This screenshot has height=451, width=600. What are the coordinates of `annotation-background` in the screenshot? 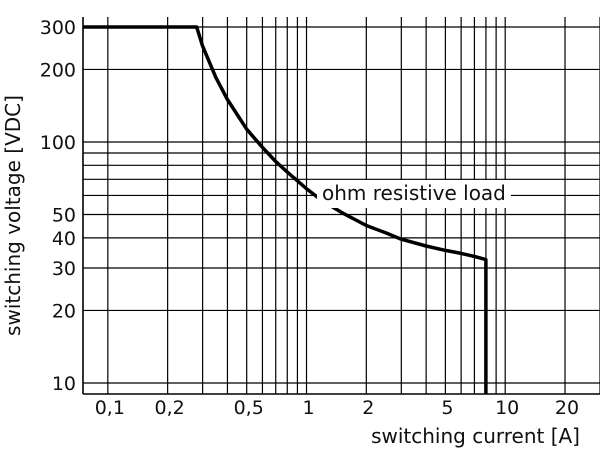 It's located at (414, 194).